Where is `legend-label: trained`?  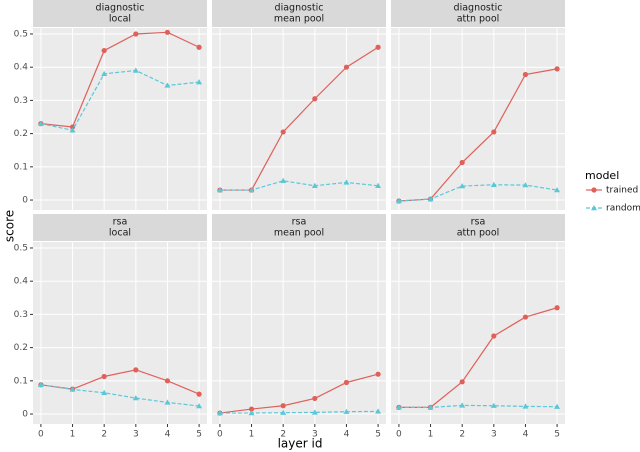 legend-label: trained is located at coordinates (622, 191).